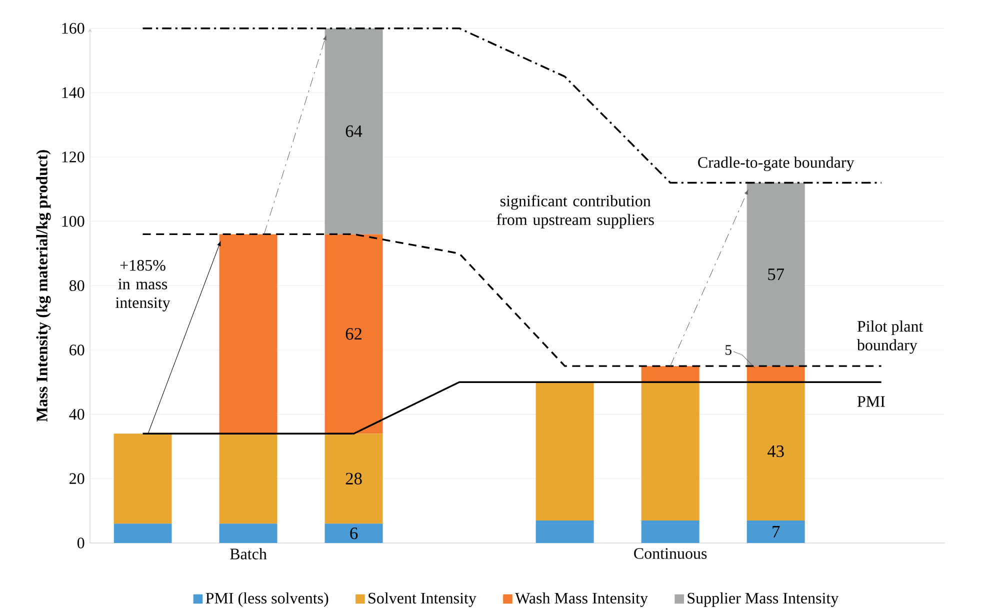 The height and width of the screenshot is (613, 983). I want to click on y-axis-title: Mass Intensity (kg material/kg product), so click(43, 286).